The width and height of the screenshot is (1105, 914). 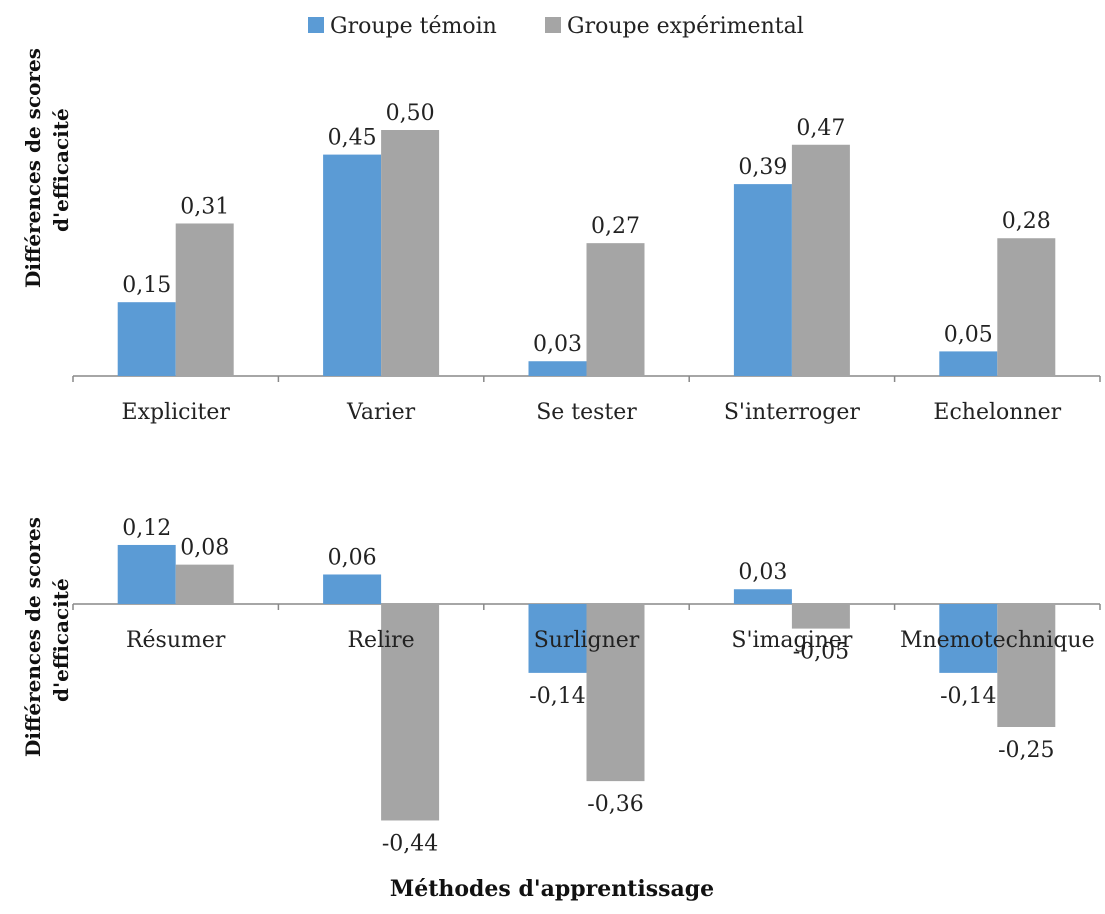 I want to click on bottom-value-label-experimental-1: 0,08, so click(x=204, y=548).